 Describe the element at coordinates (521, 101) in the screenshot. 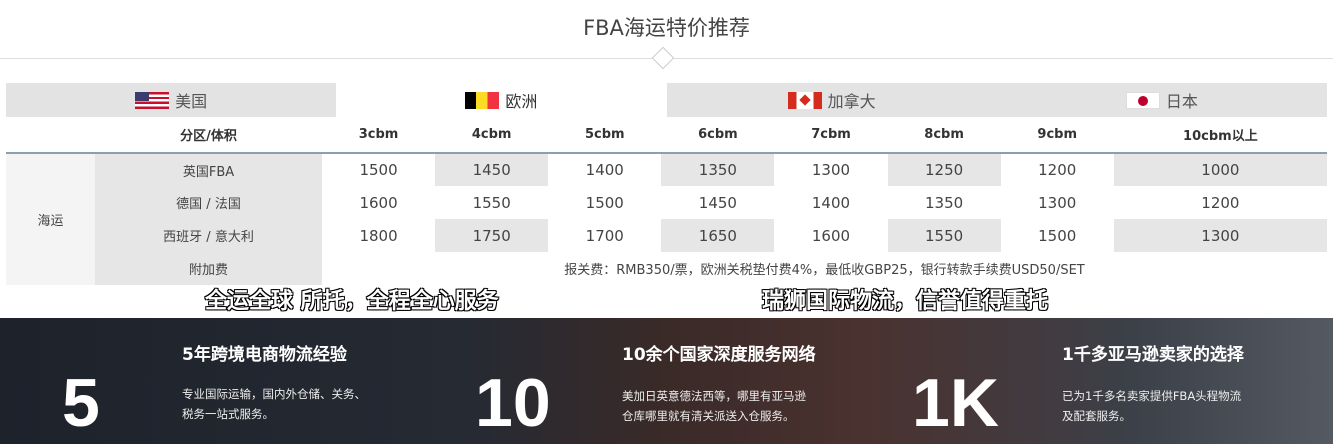

I see `tab-label: 欧洲` at that location.